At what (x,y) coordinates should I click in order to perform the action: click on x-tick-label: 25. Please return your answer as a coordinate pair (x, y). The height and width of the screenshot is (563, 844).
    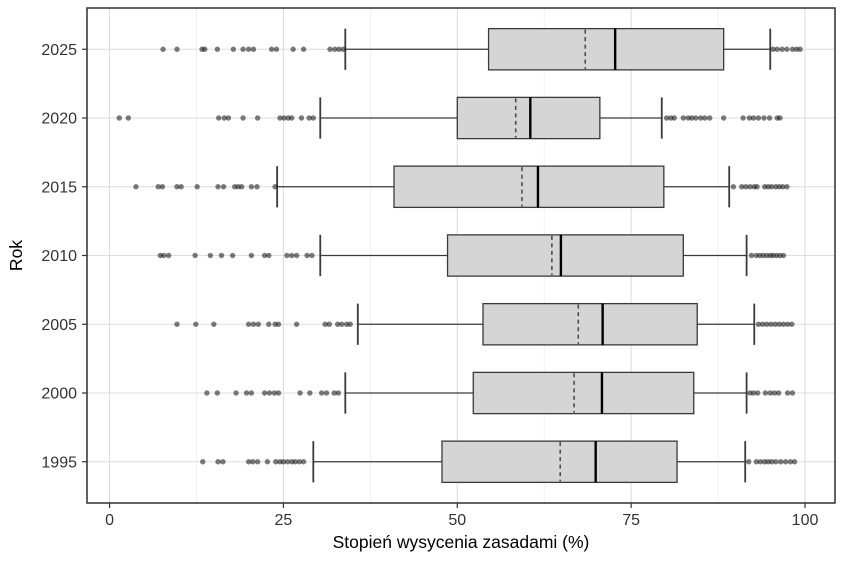
    Looking at the image, I should click on (284, 520).